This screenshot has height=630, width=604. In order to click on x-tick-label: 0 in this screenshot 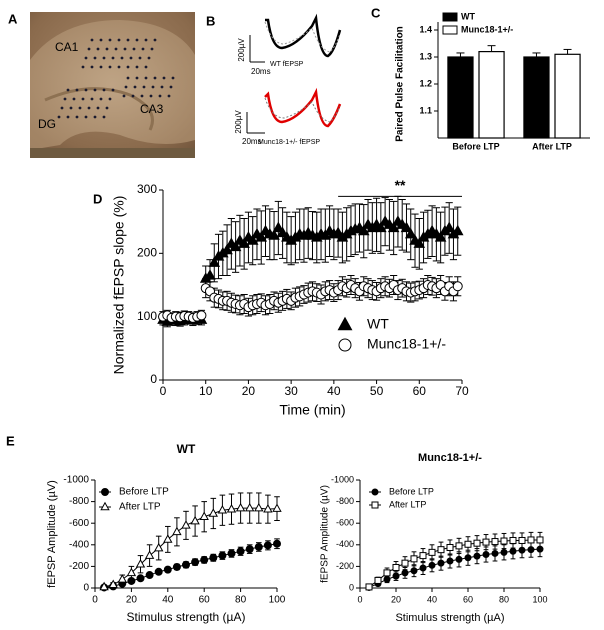, I will do `click(163, 391)`.